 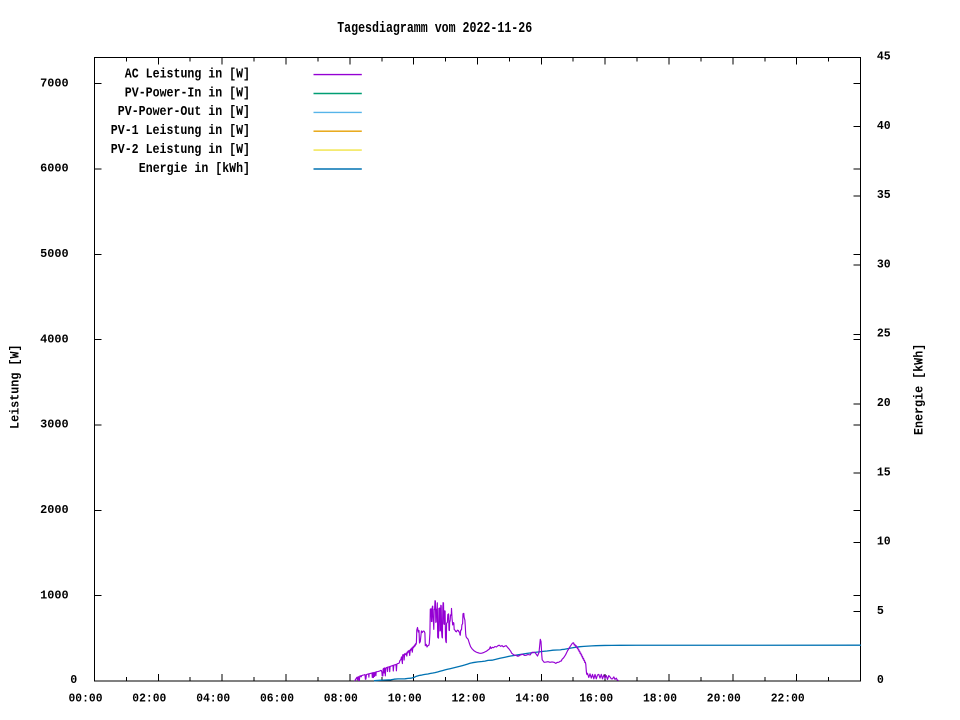 What do you see at coordinates (788, 699) in the screenshot?
I see `svg-text: 22:00` at bounding box center [788, 699].